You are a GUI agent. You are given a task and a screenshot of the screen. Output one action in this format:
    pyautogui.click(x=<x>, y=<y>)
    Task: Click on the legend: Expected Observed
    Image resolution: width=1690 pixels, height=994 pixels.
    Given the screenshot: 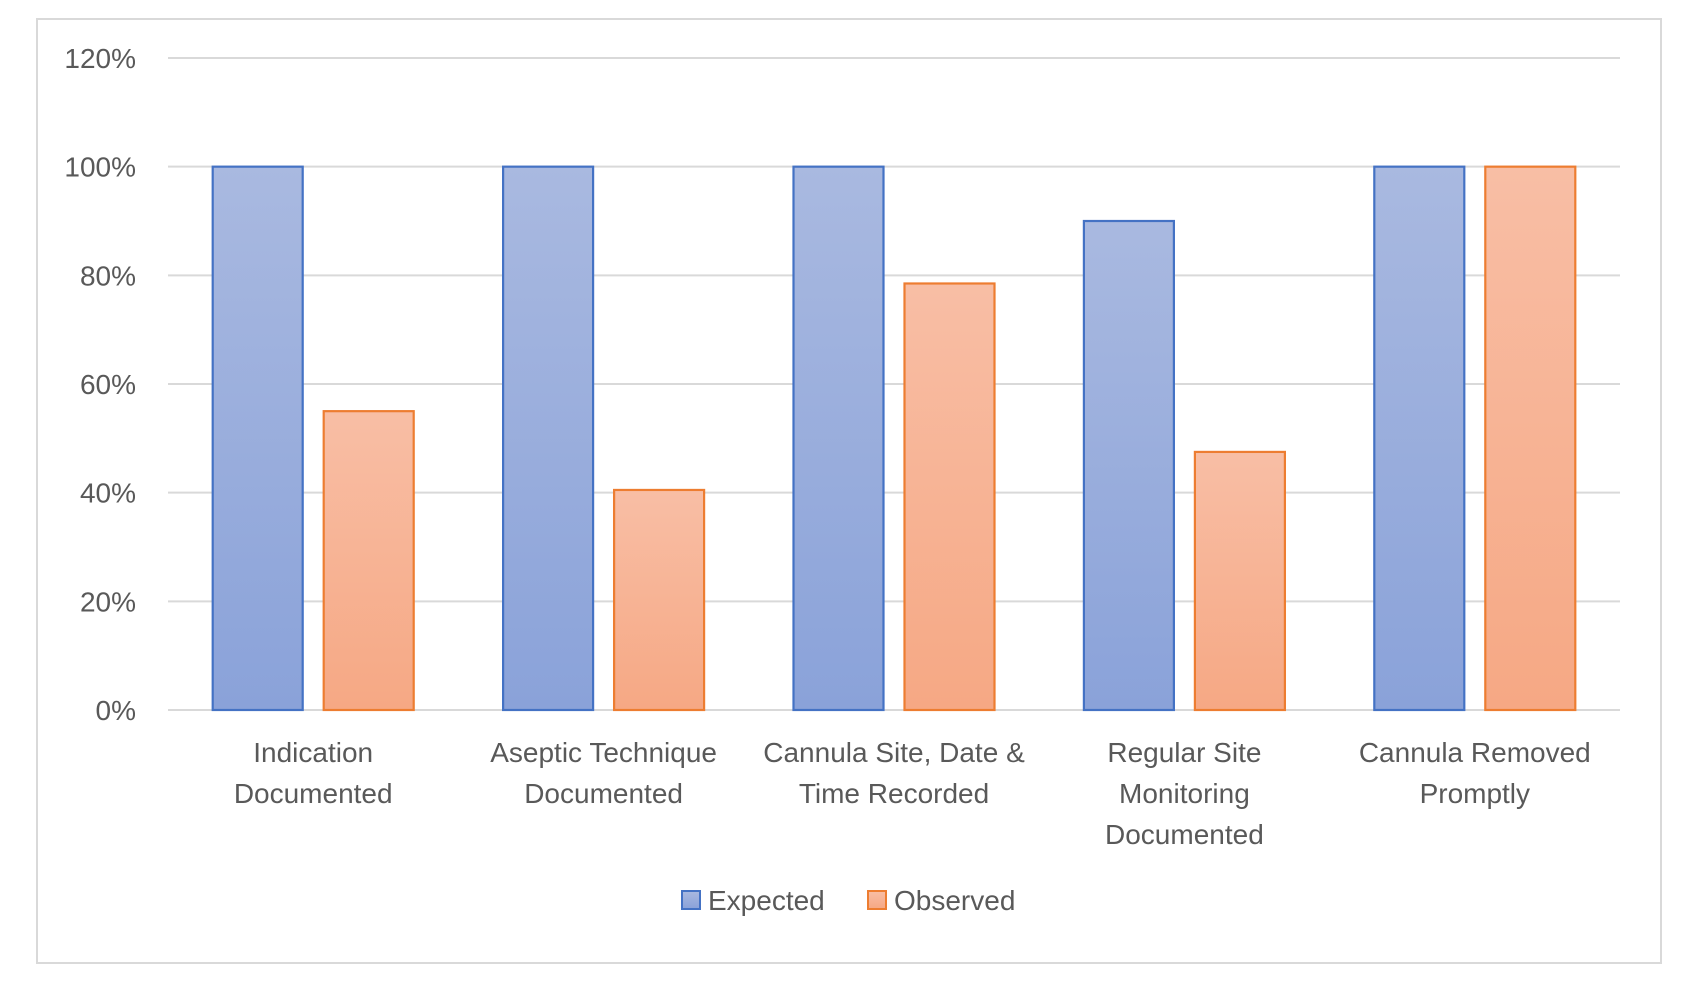 What is the action you would take?
    pyautogui.click(x=848, y=900)
    